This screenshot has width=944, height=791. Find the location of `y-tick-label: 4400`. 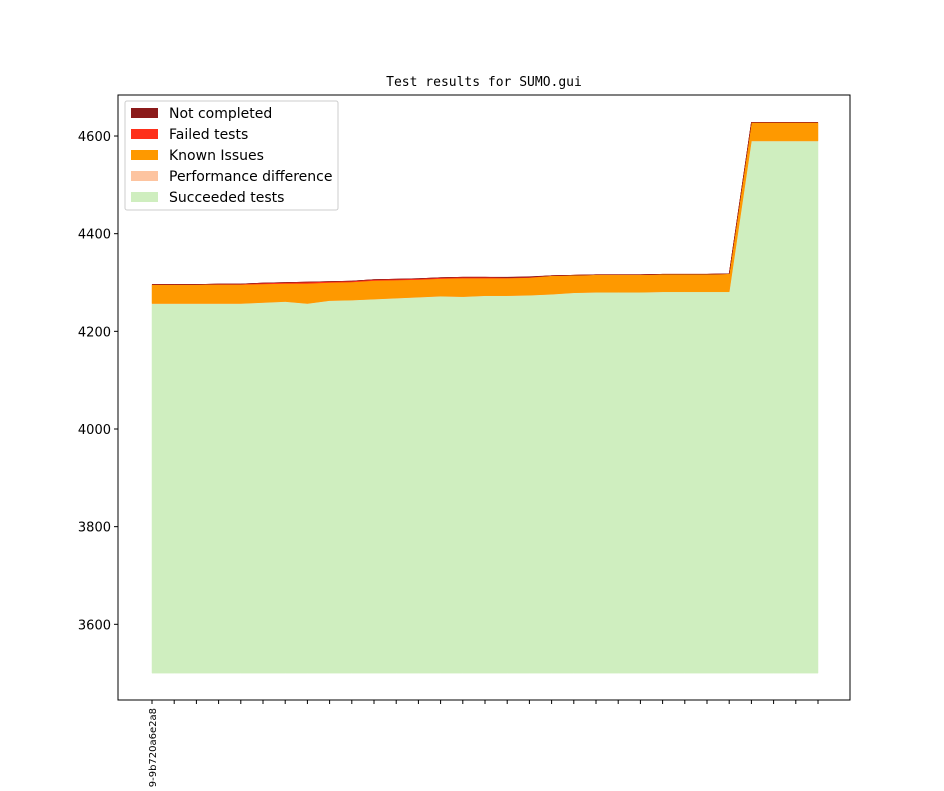

y-tick-label: 4400 is located at coordinates (94, 235).